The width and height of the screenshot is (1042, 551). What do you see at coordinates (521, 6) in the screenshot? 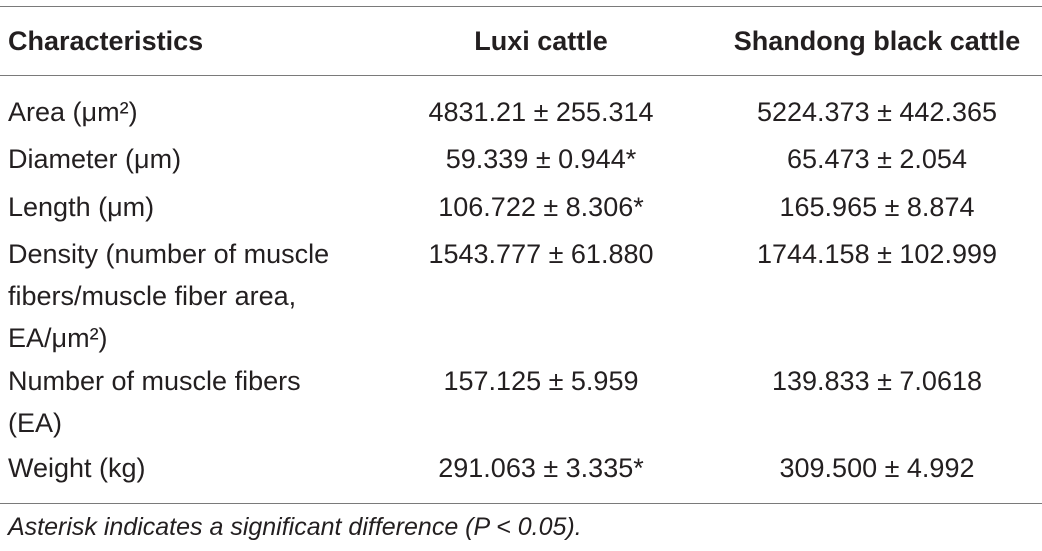
I see `table-top-rule` at bounding box center [521, 6].